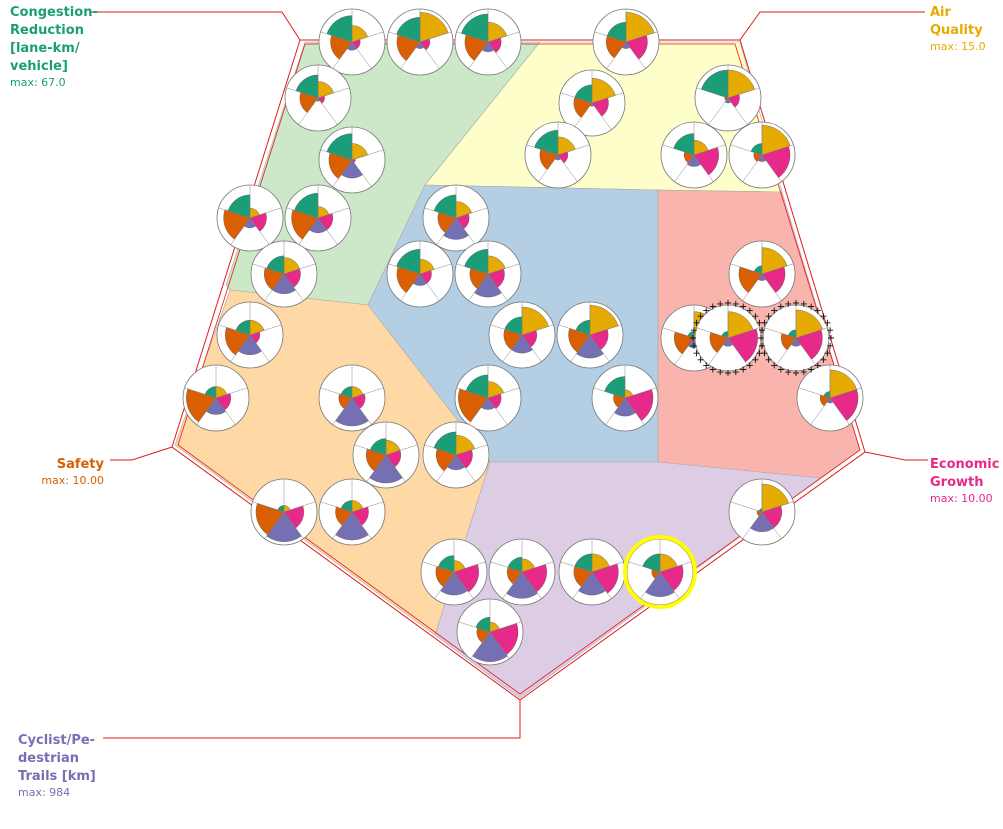 The width and height of the screenshot is (1003, 829). I want to click on axis-label-safety: Safety max: 10.00, so click(57, 471).